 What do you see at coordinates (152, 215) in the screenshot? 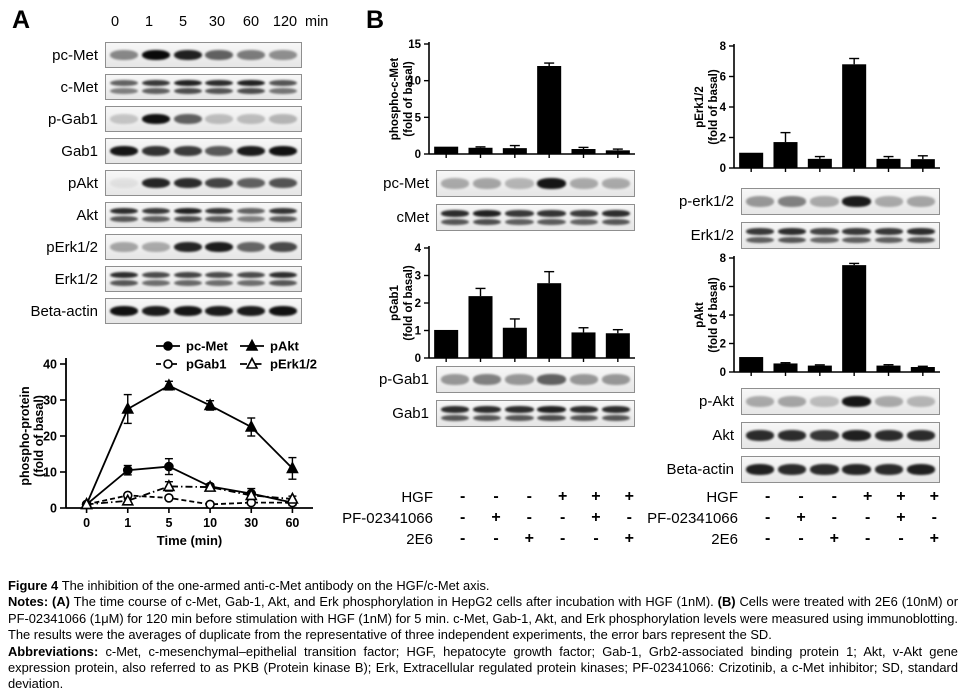
I see `blot-row: Akt` at bounding box center [152, 215].